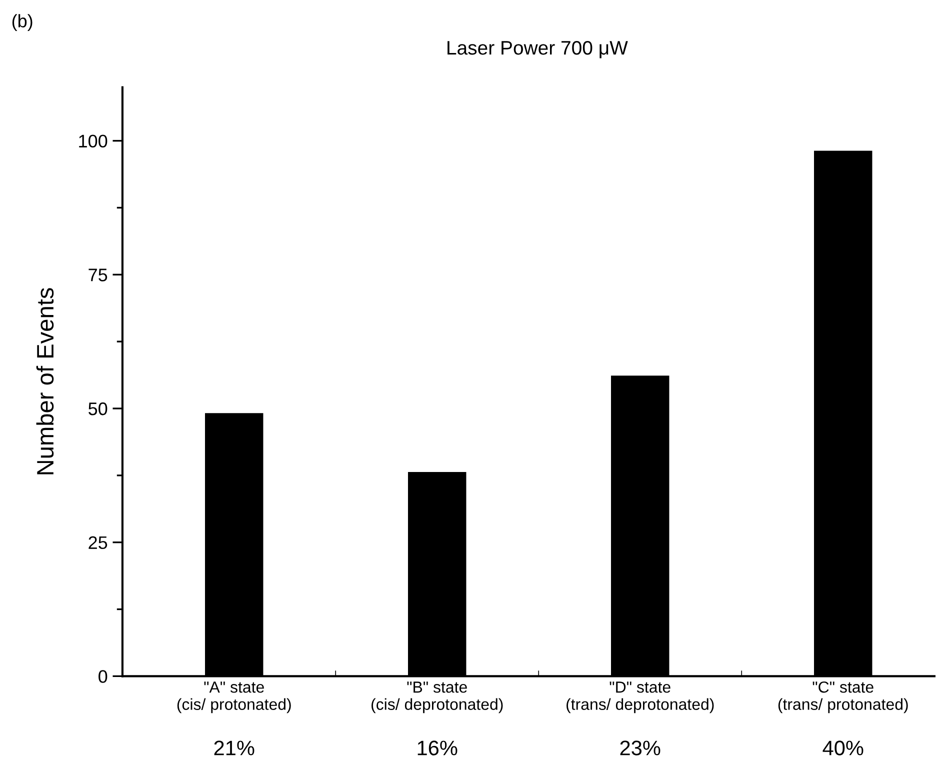 Image resolution: width=942 pixels, height=779 pixels. I want to click on x-tick-label: "D" state (trans/ deprotonated), so click(640, 698).